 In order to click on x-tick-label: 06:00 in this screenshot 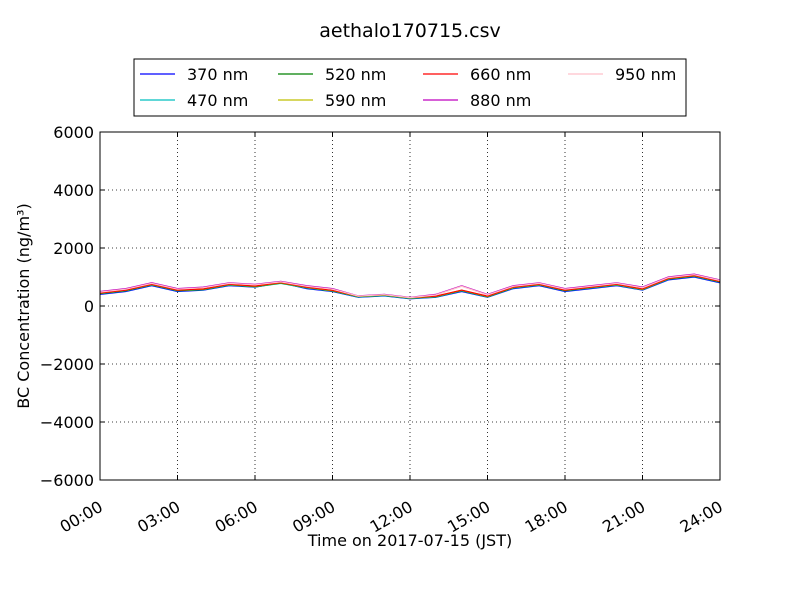, I will do `click(236, 517)`.